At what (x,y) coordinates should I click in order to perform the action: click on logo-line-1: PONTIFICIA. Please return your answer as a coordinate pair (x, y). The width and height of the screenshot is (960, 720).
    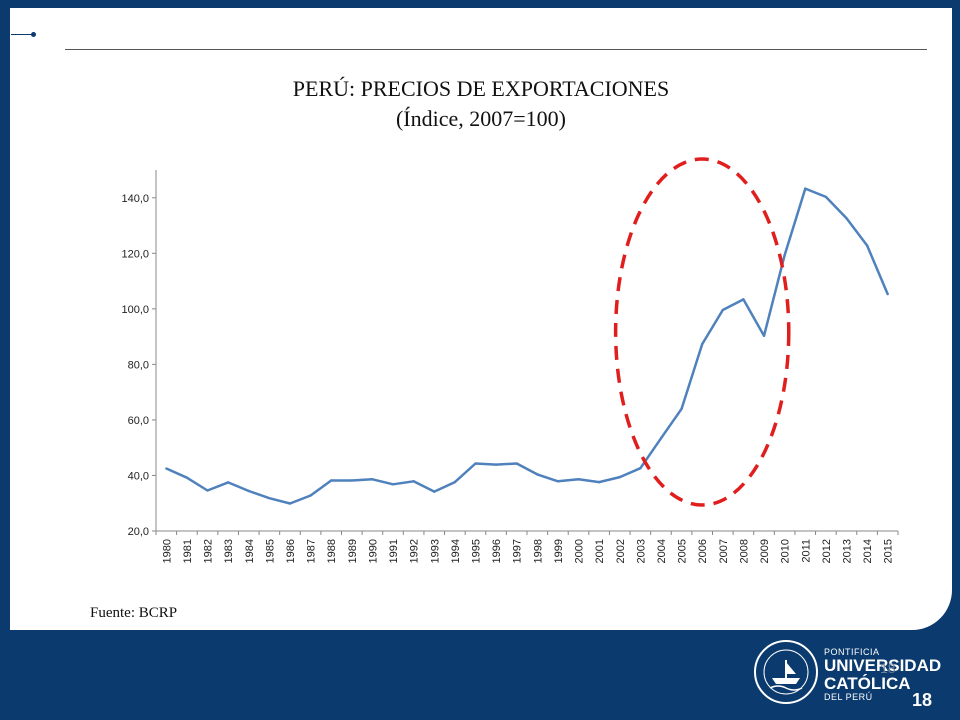
    Looking at the image, I should click on (852, 652).